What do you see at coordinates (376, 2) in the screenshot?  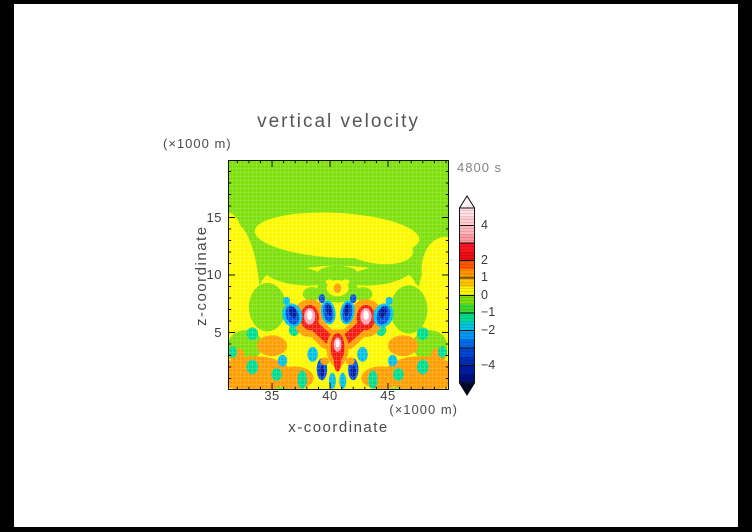 I see `frame-top` at bounding box center [376, 2].